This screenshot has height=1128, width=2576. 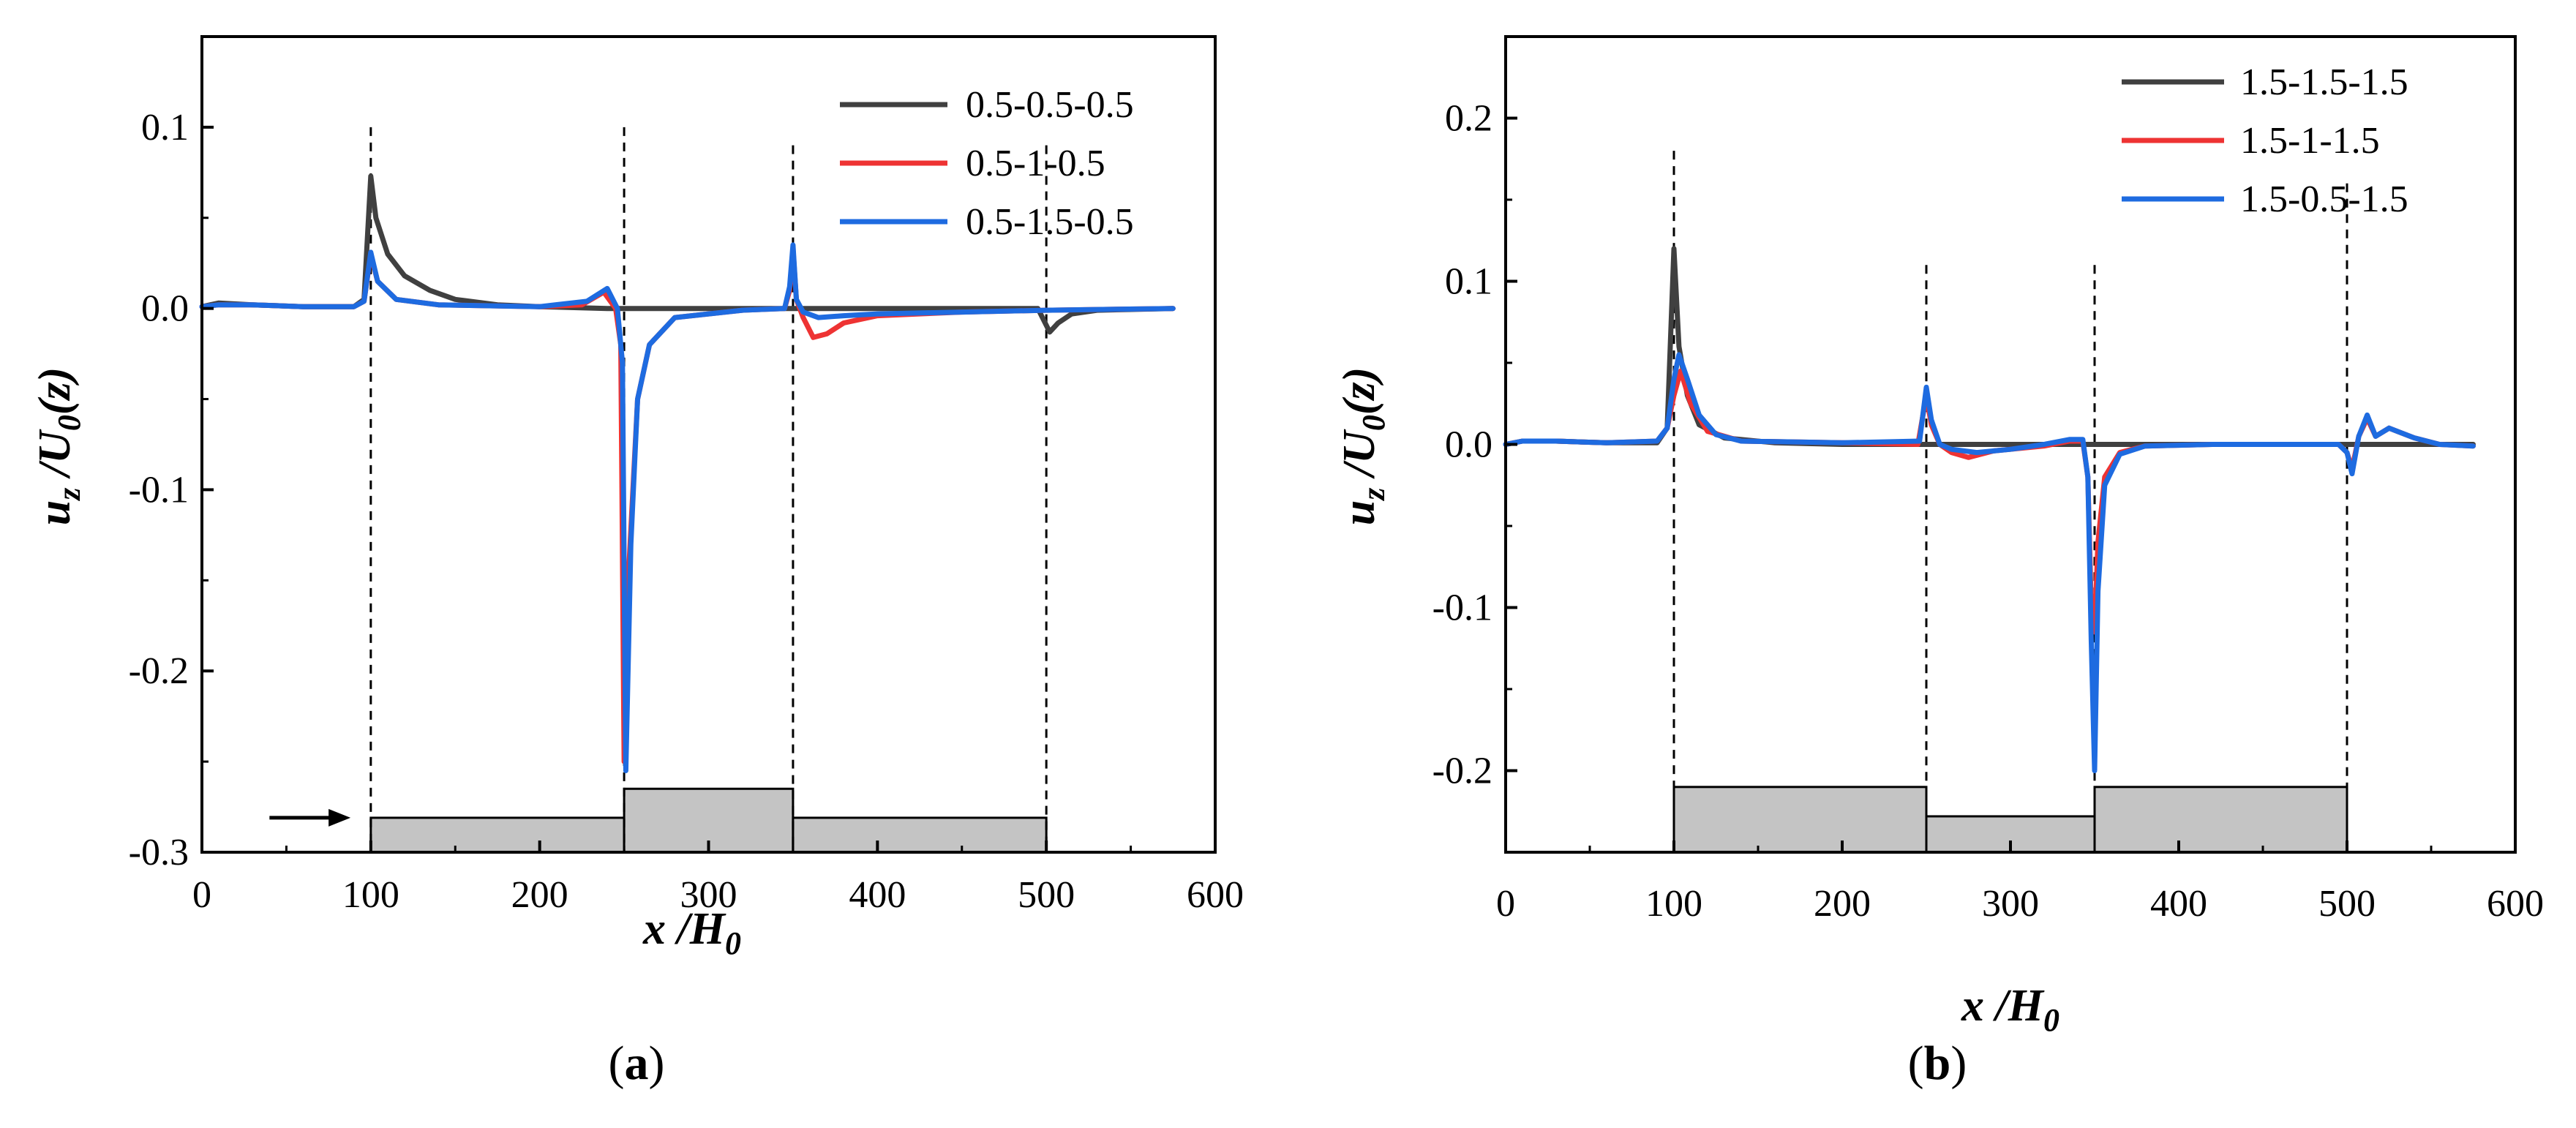 I want to click on legend-label: 0.5-0.5-0.5, so click(x=1050, y=105).